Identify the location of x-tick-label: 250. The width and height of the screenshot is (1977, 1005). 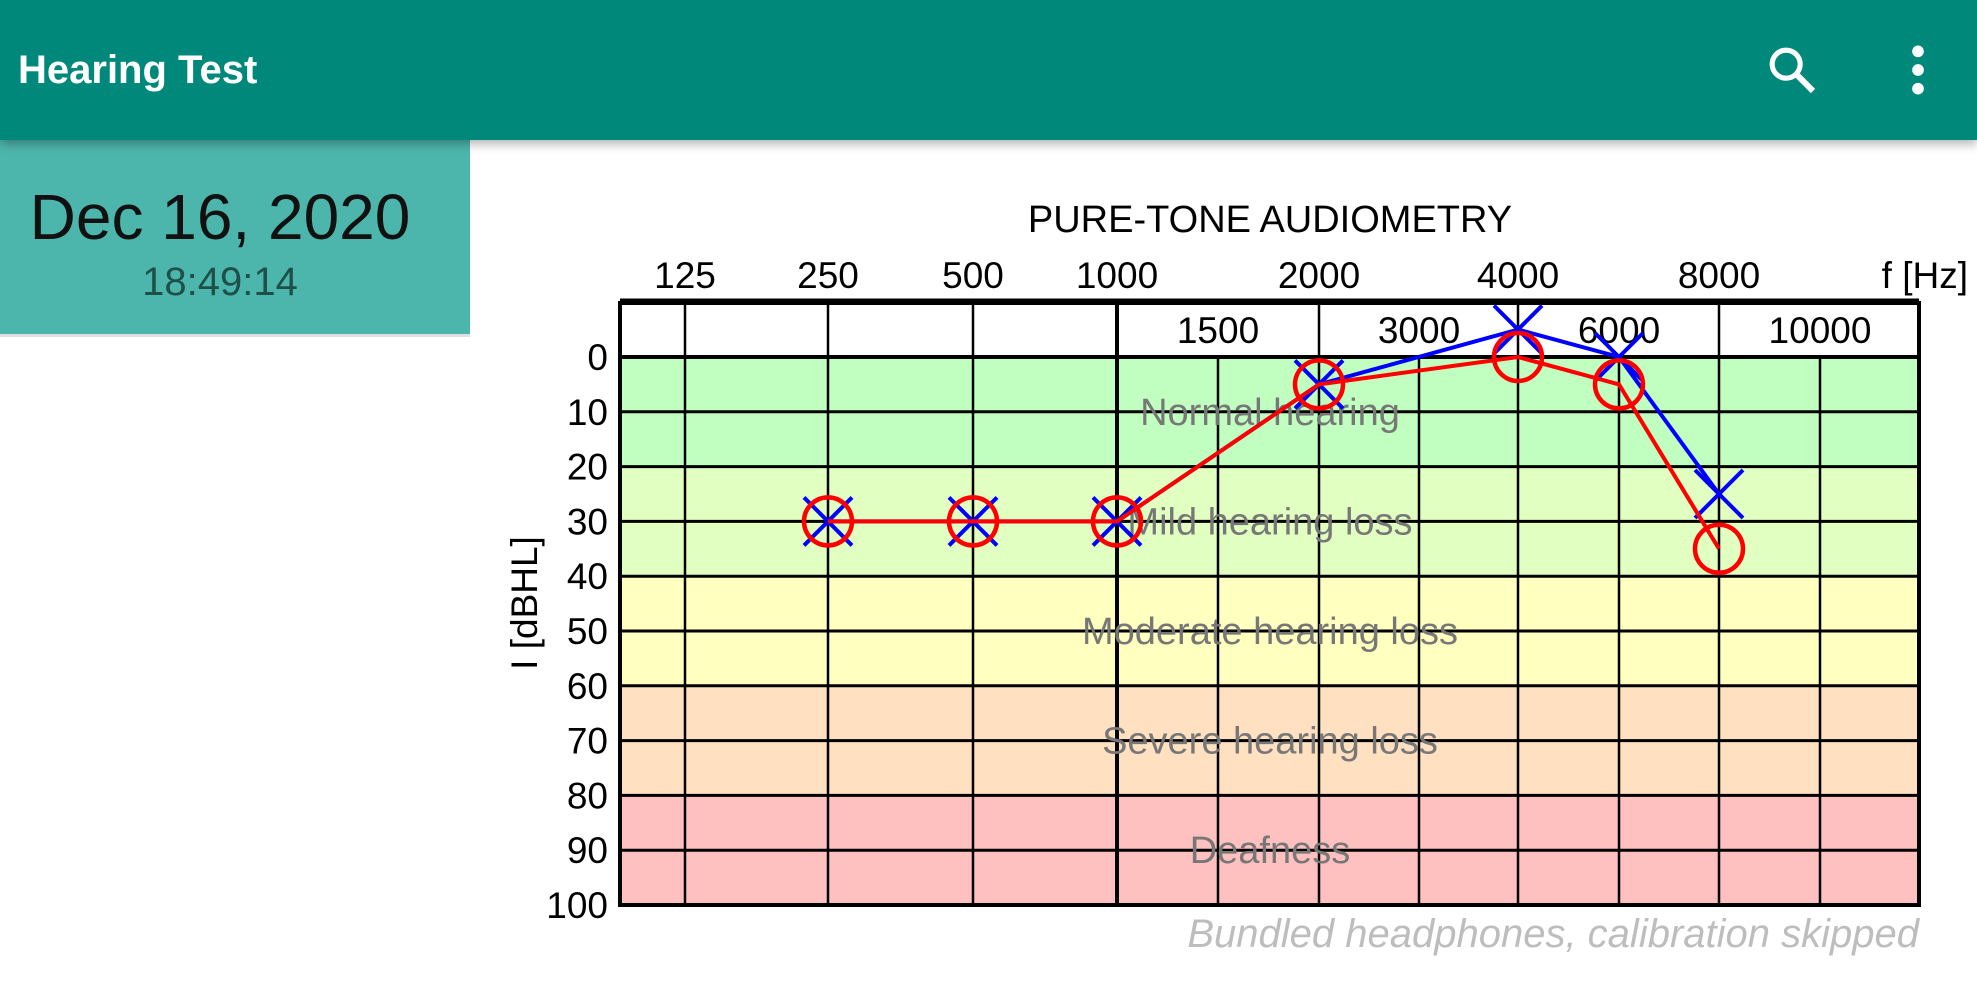
(828, 275).